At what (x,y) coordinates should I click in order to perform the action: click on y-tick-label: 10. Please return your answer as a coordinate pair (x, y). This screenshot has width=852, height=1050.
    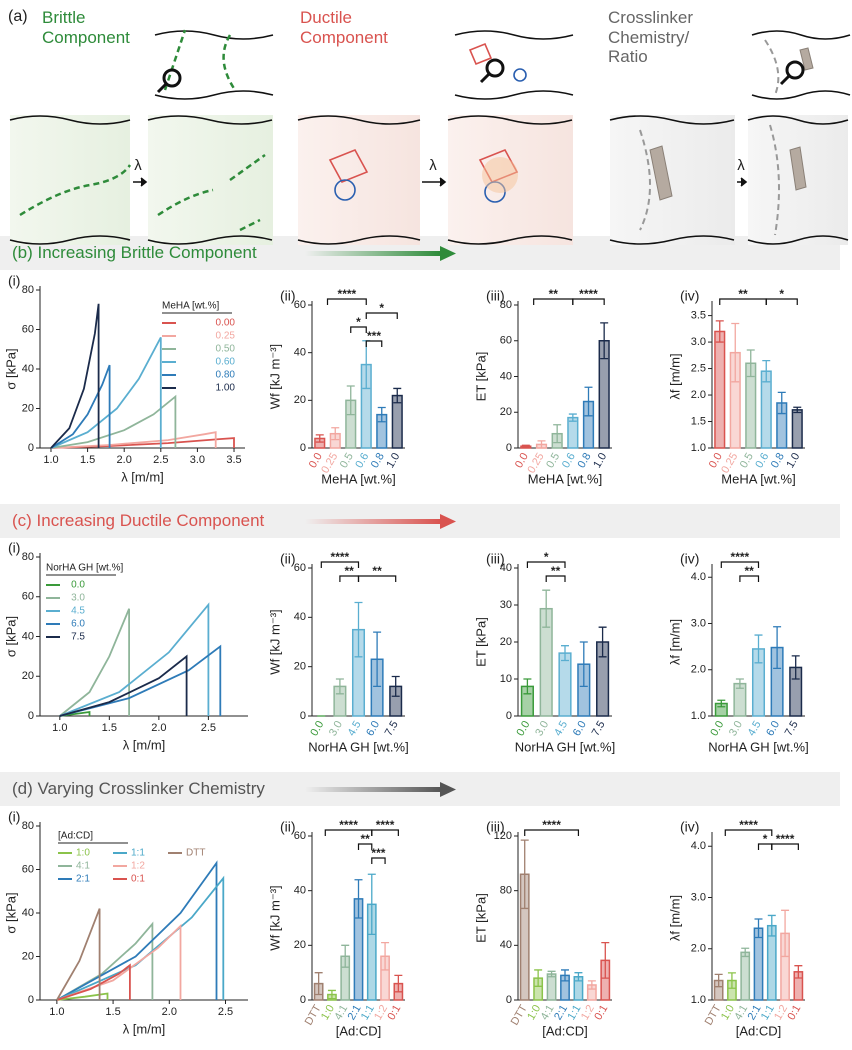
    Looking at the image, I should click on (506, 679).